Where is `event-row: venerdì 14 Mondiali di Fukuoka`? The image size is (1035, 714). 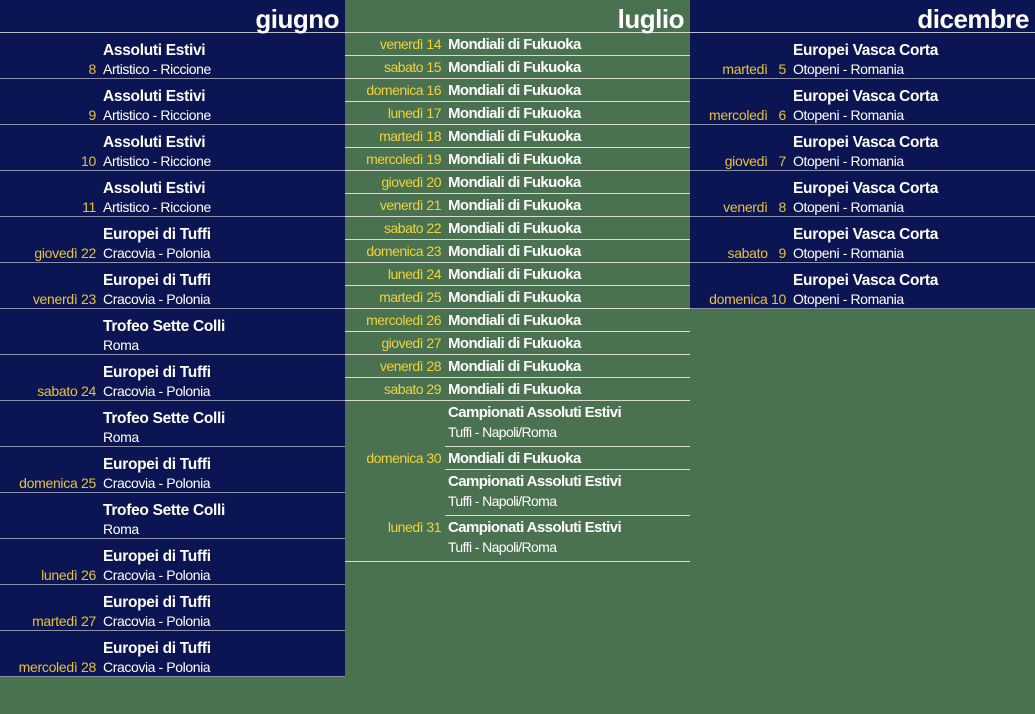 event-row: venerdì 14 Mondiali di Fukuoka is located at coordinates (517, 44).